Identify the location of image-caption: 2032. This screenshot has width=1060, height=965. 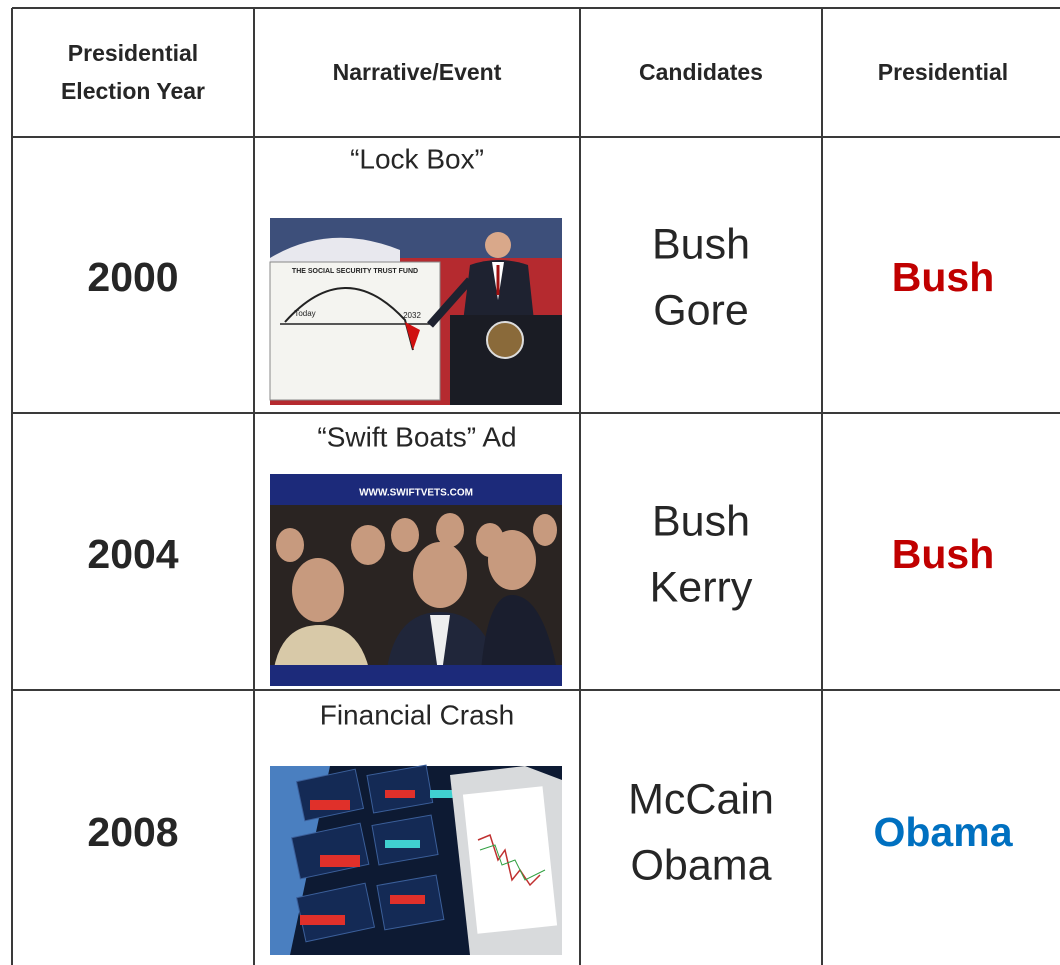
(412, 315).